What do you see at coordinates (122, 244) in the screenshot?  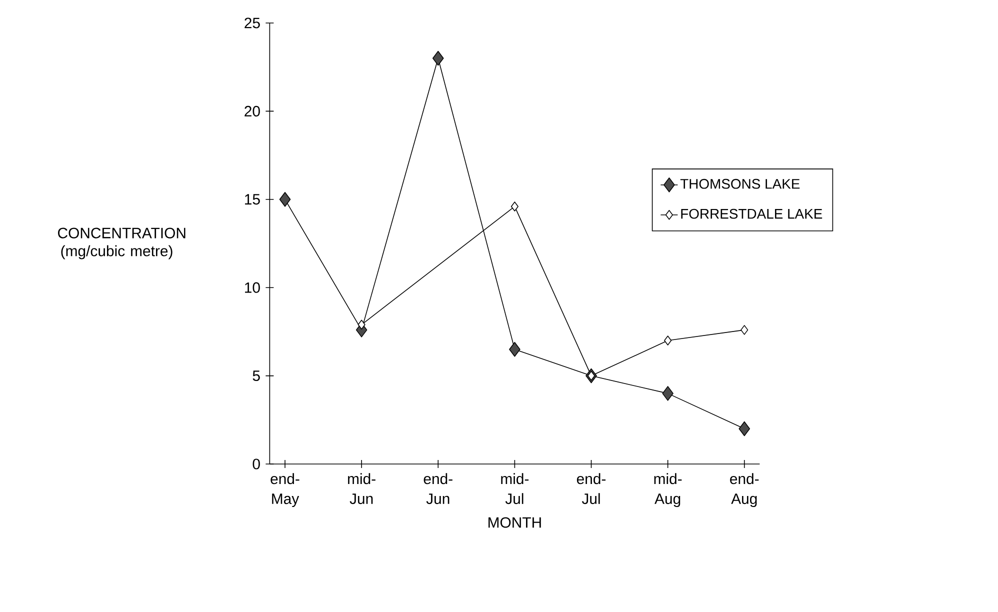 I see `y-axis-title: CONCENTRATION (mg/cubic metre)` at bounding box center [122, 244].